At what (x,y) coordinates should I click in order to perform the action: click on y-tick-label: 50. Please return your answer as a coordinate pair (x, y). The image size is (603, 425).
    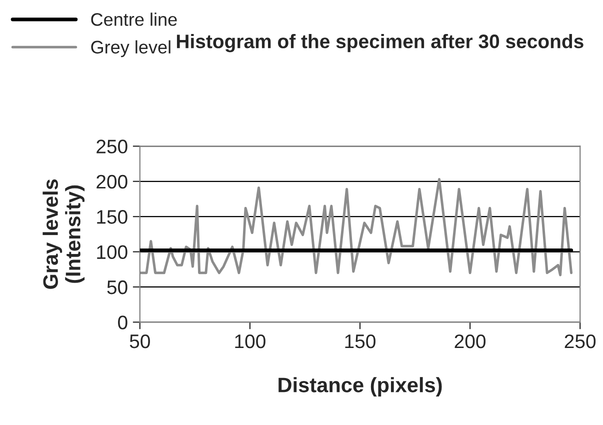
    Looking at the image, I should click on (117, 287).